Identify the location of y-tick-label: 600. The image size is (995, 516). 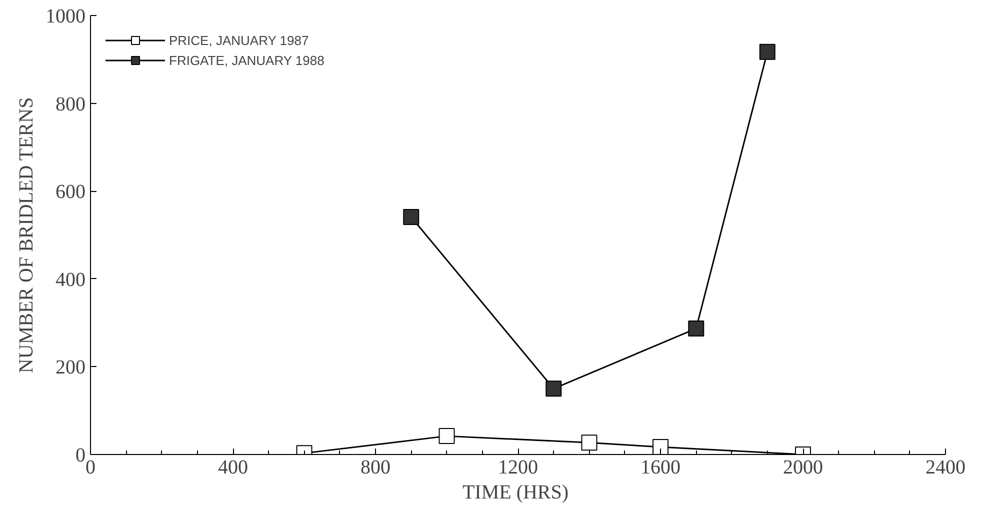
(71, 192).